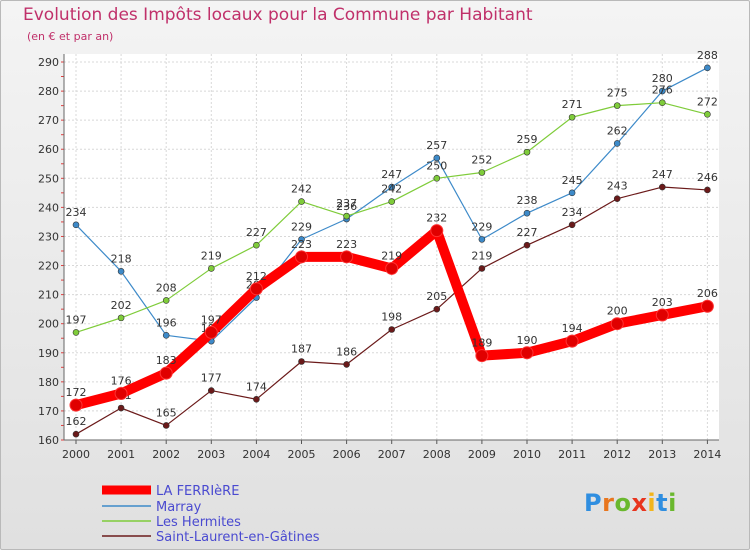  What do you see at coordinates (481, 255) in the screenshot?
I see `data-label: 219` at bounding box center [481, 255].